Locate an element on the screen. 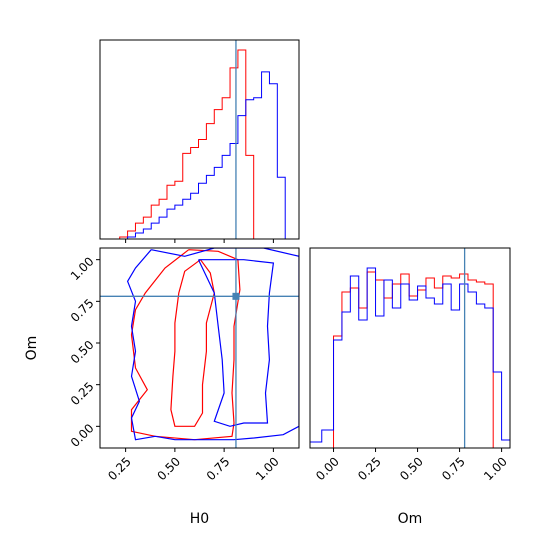 This screenshot has width=550, height=550. h0-x-tick-label: 0.50 is located at coordinates (168, 468).